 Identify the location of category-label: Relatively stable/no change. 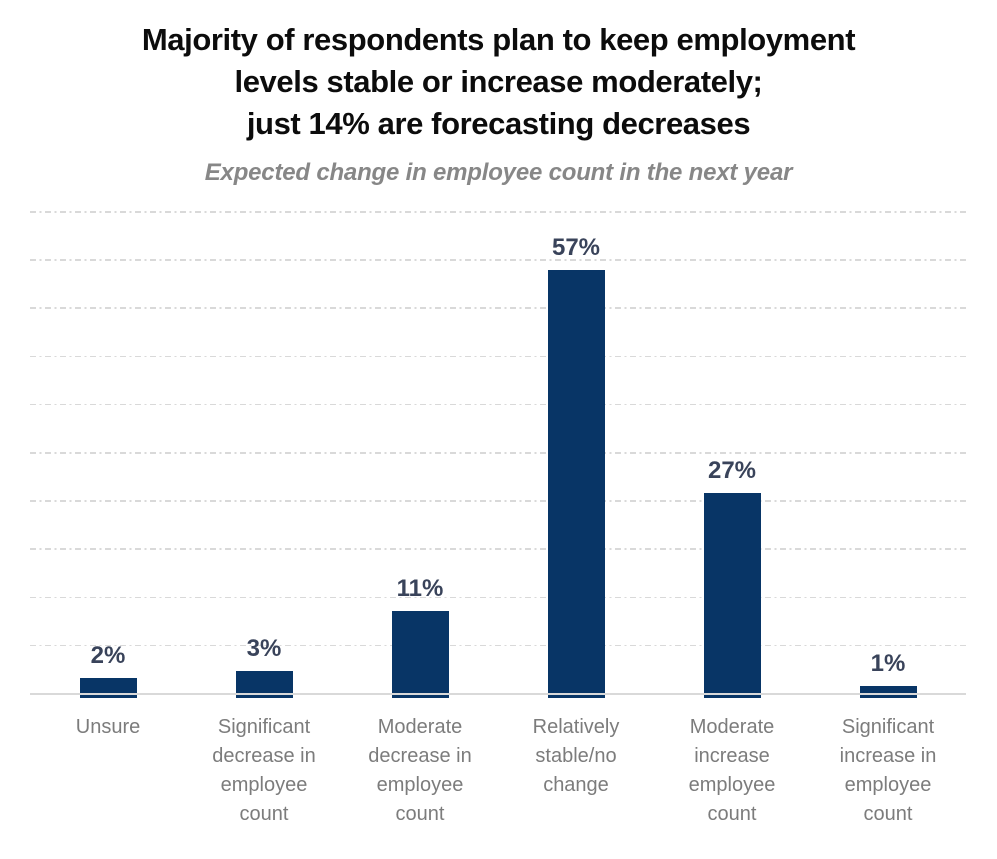
(576, 756).